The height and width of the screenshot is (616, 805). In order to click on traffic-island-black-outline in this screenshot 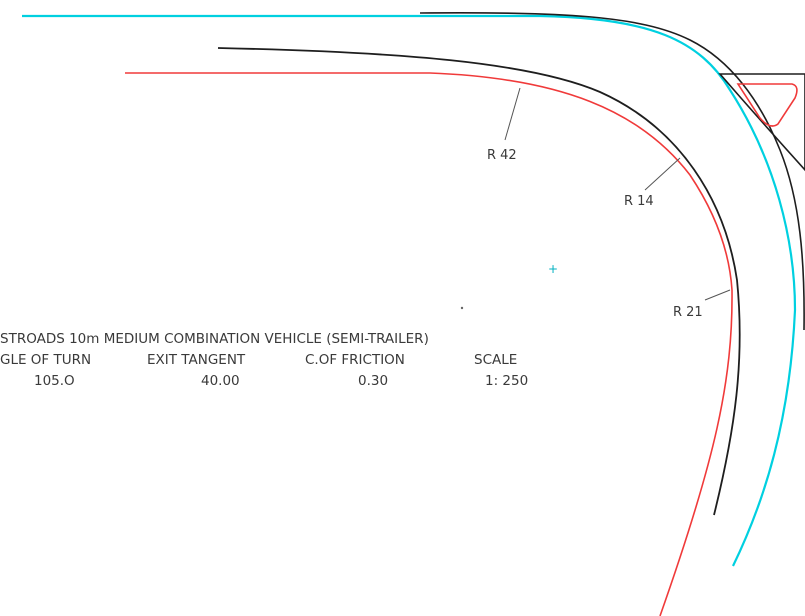, I will do `click(761, 122)`.